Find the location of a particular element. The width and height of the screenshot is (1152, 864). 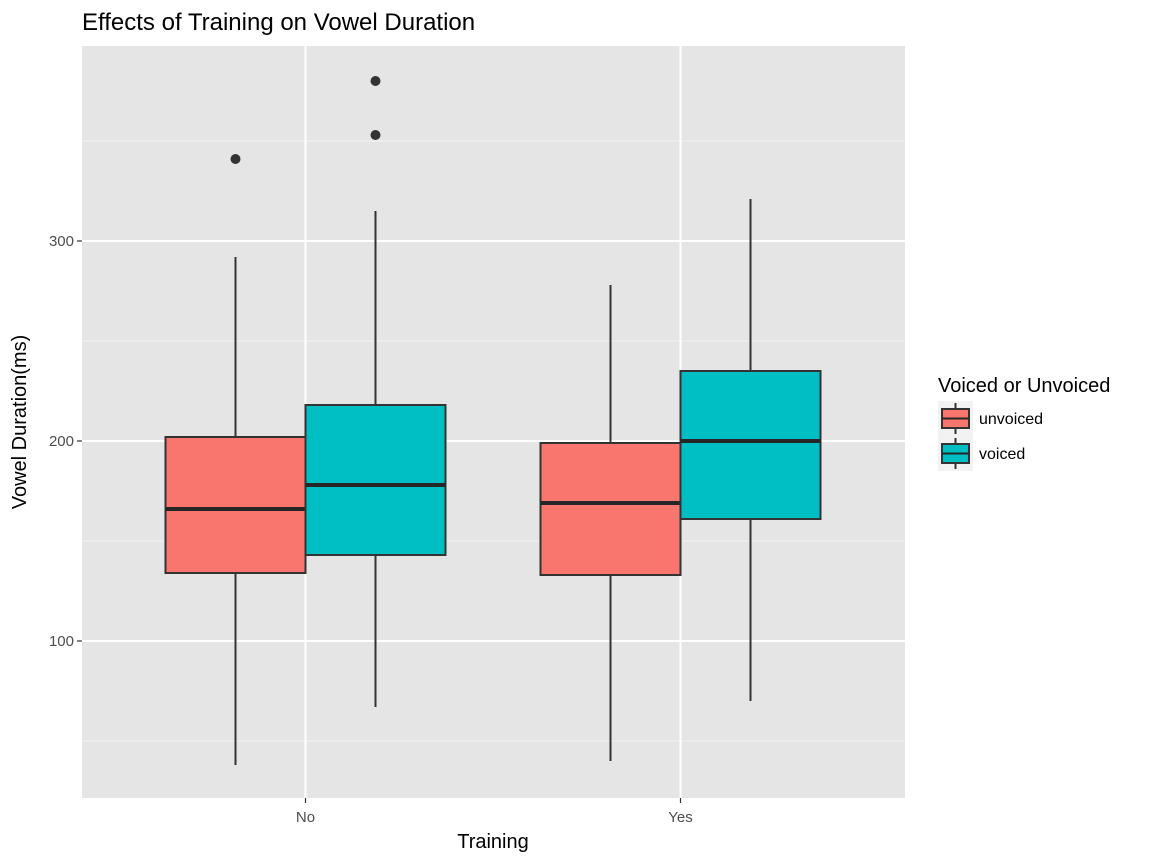

legend: Voiced or Unvoiced unvoiced voiced is located at coordinates (1024, 423).